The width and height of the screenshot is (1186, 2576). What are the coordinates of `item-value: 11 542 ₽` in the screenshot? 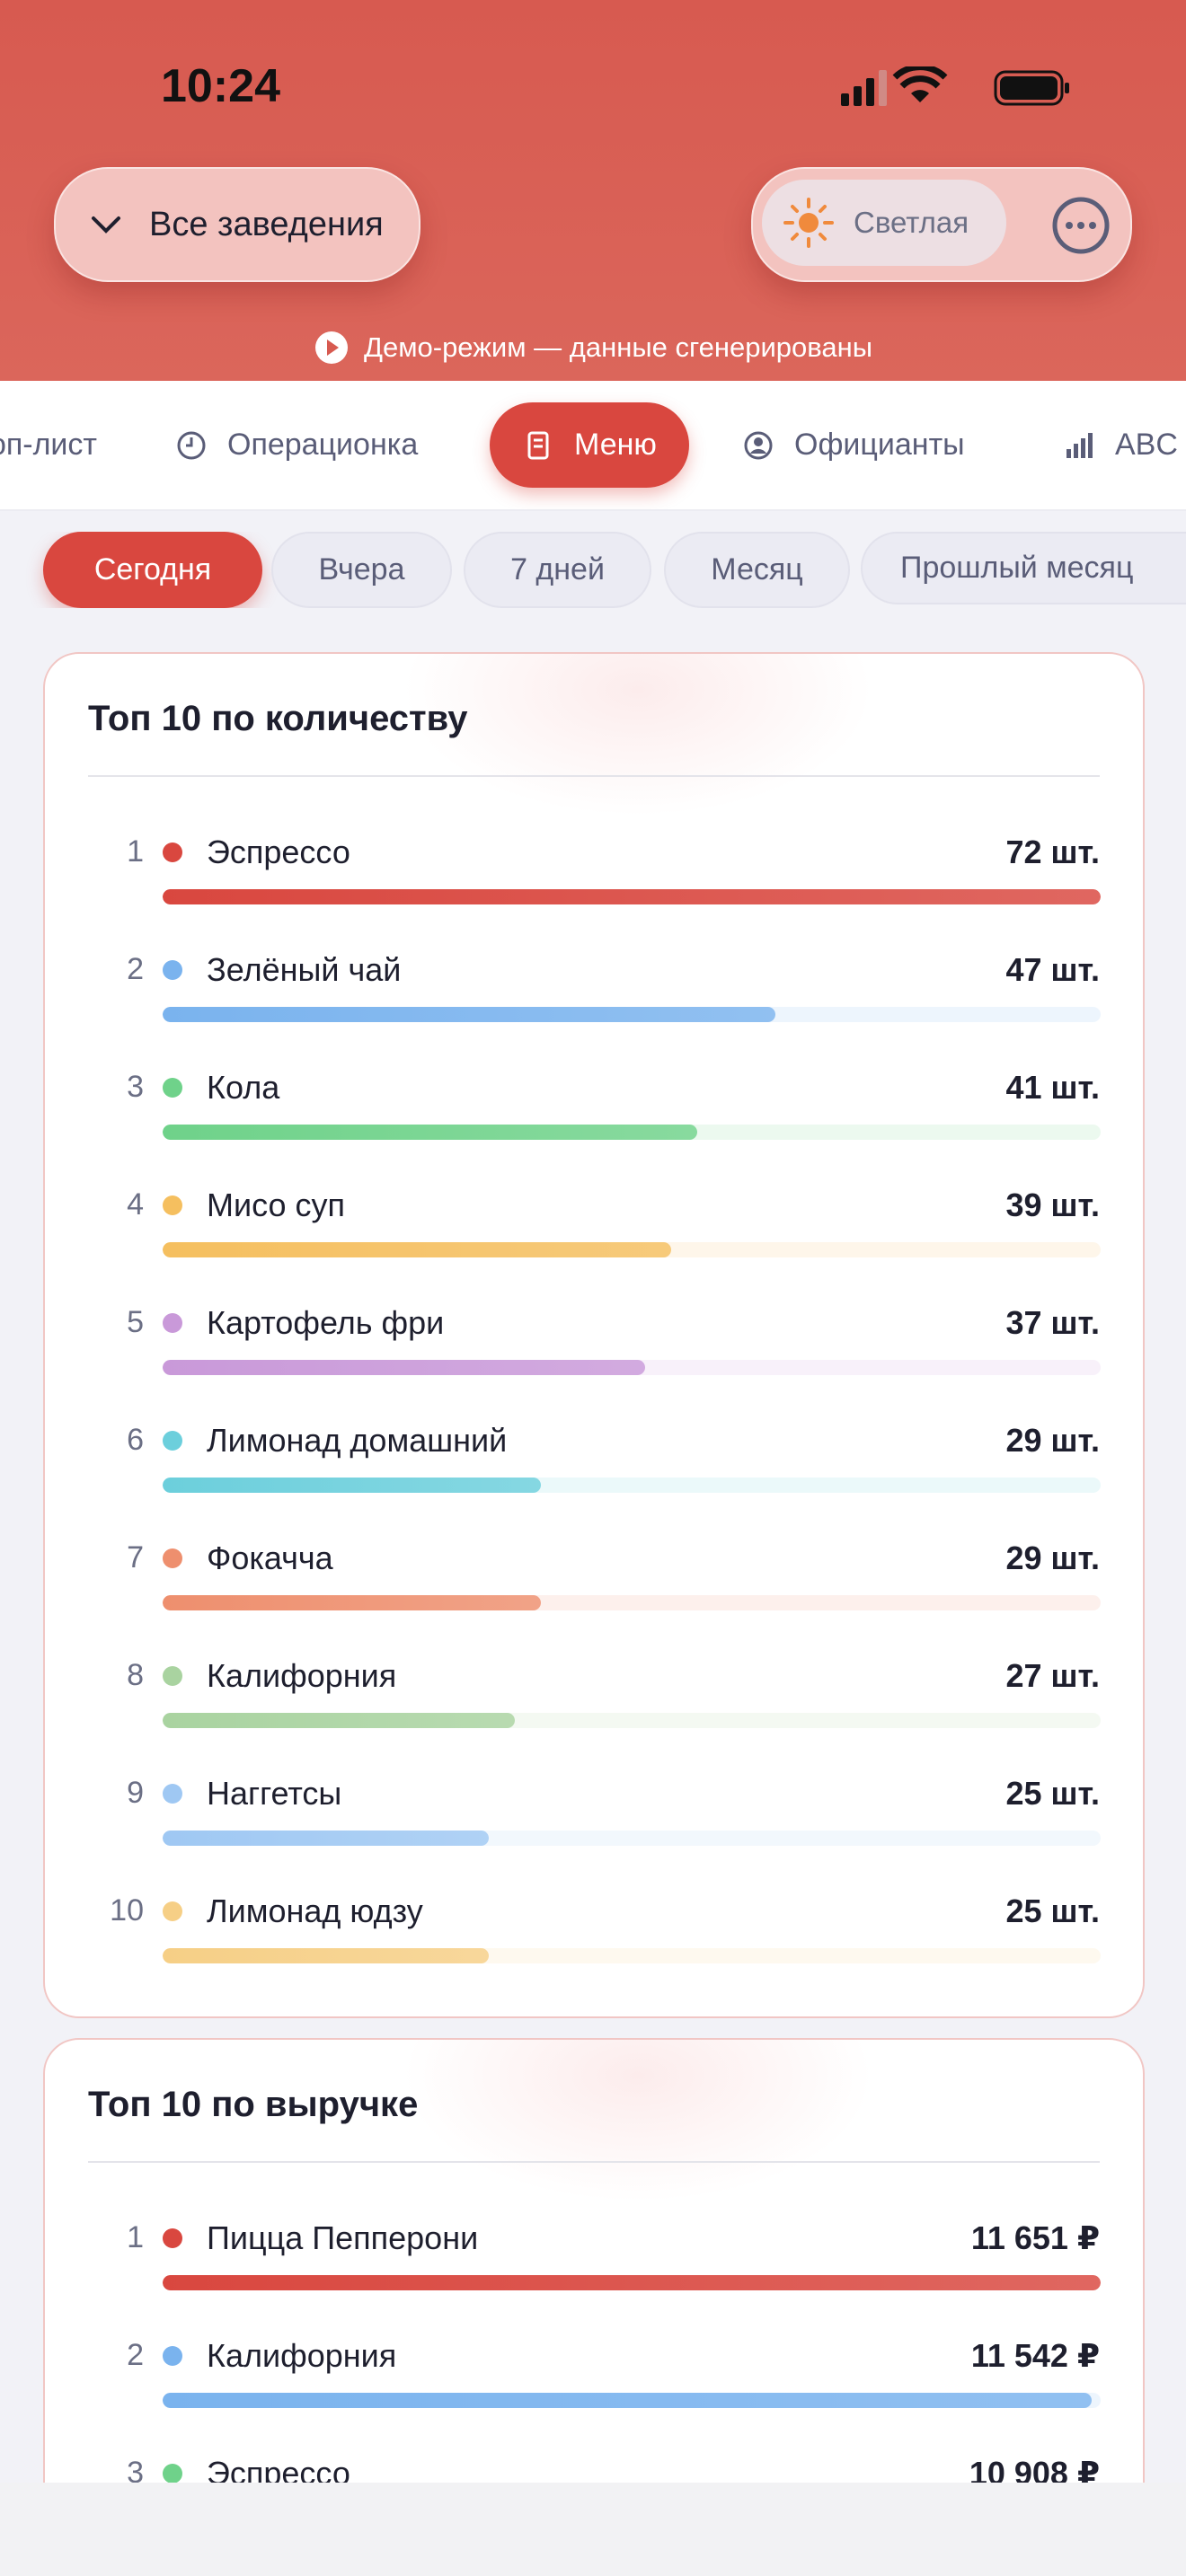 It's located at (1035, 2355).